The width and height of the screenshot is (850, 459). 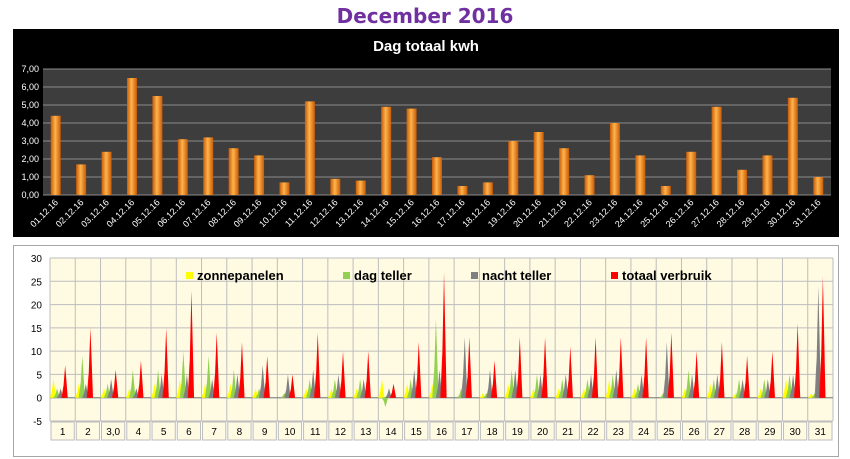 I want to click on x-tick-label: 10.12.16, so click(x=273, y=213).